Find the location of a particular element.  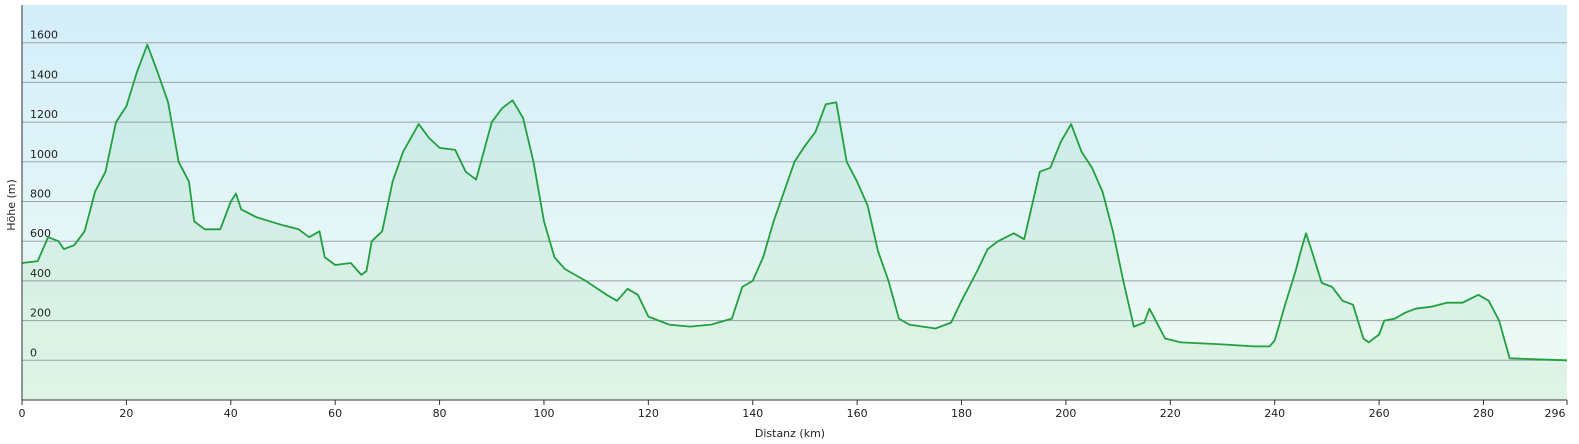

x-axis-label: Distanz (km) is located at coordinates (790, 433).